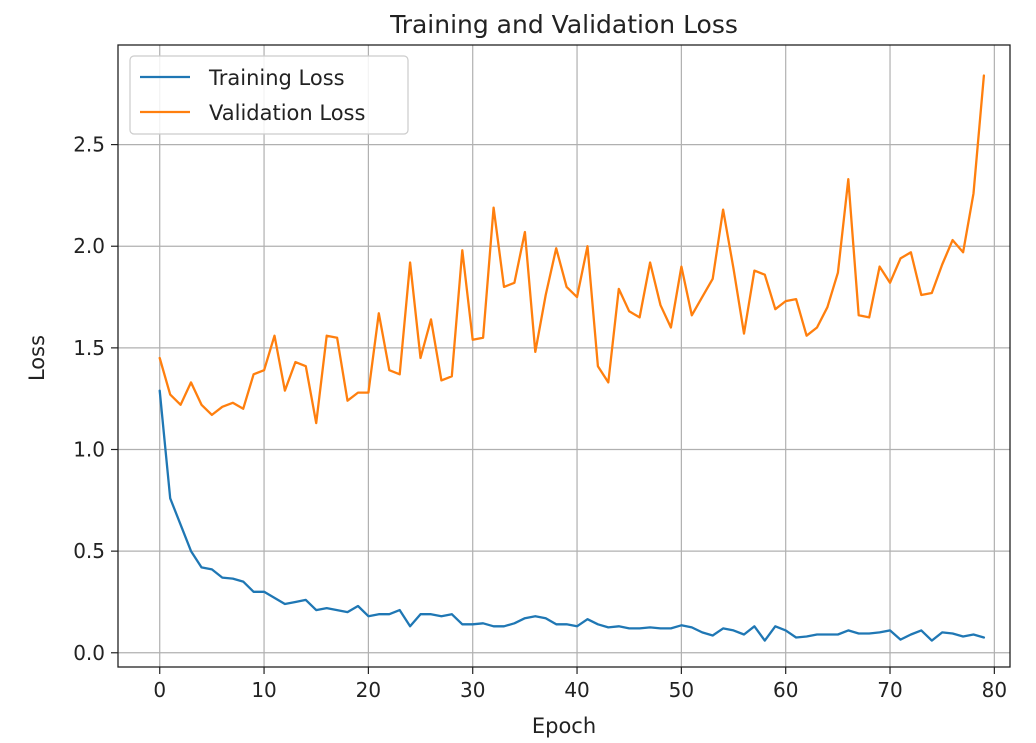 This screenshot has height=743, width=1036. I want to click on legend-box, so click(269, 95).